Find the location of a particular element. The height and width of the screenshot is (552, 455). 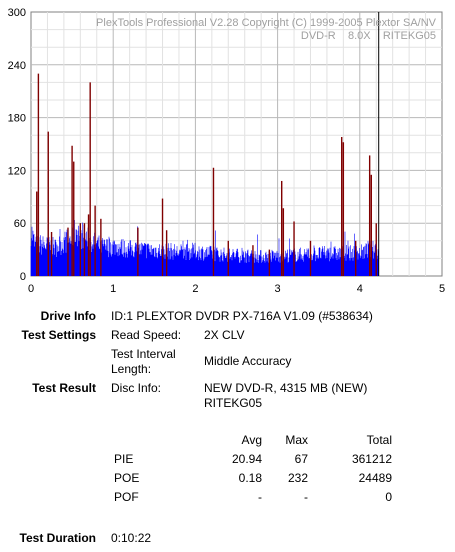

test-result-label: Test Result is located at coordinates (64, 388).